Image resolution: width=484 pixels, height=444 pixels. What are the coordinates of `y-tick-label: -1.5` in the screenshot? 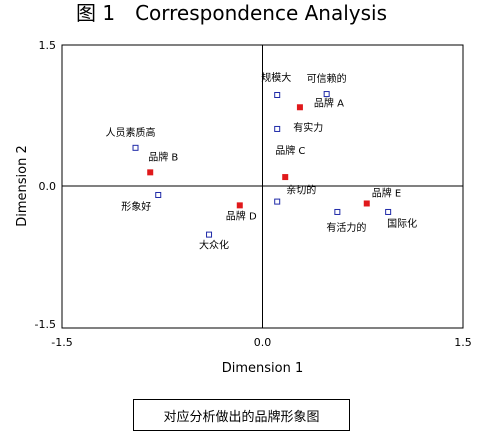 It's located at (45, 324).